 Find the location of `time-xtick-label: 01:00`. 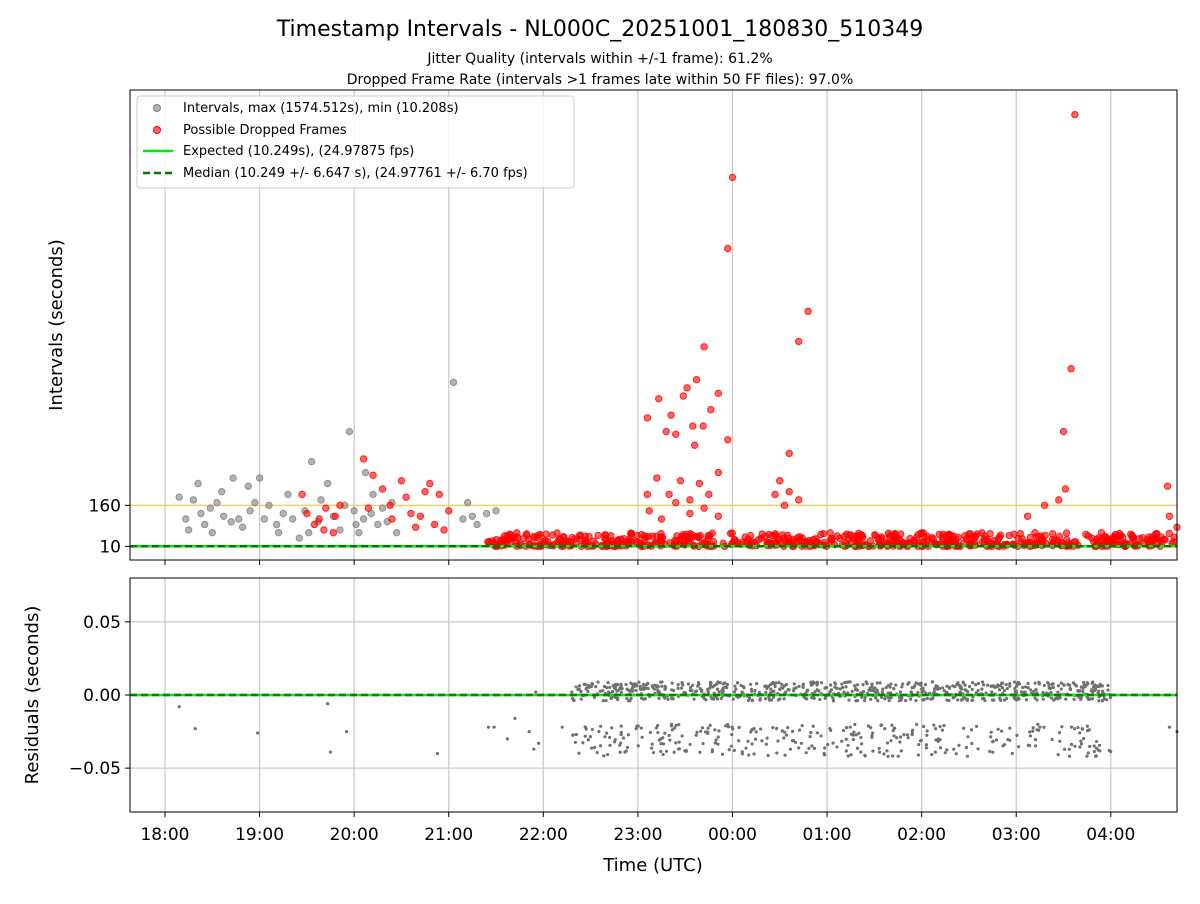

time-xtick-label: 01:00 is located at coordinates (827, 835).